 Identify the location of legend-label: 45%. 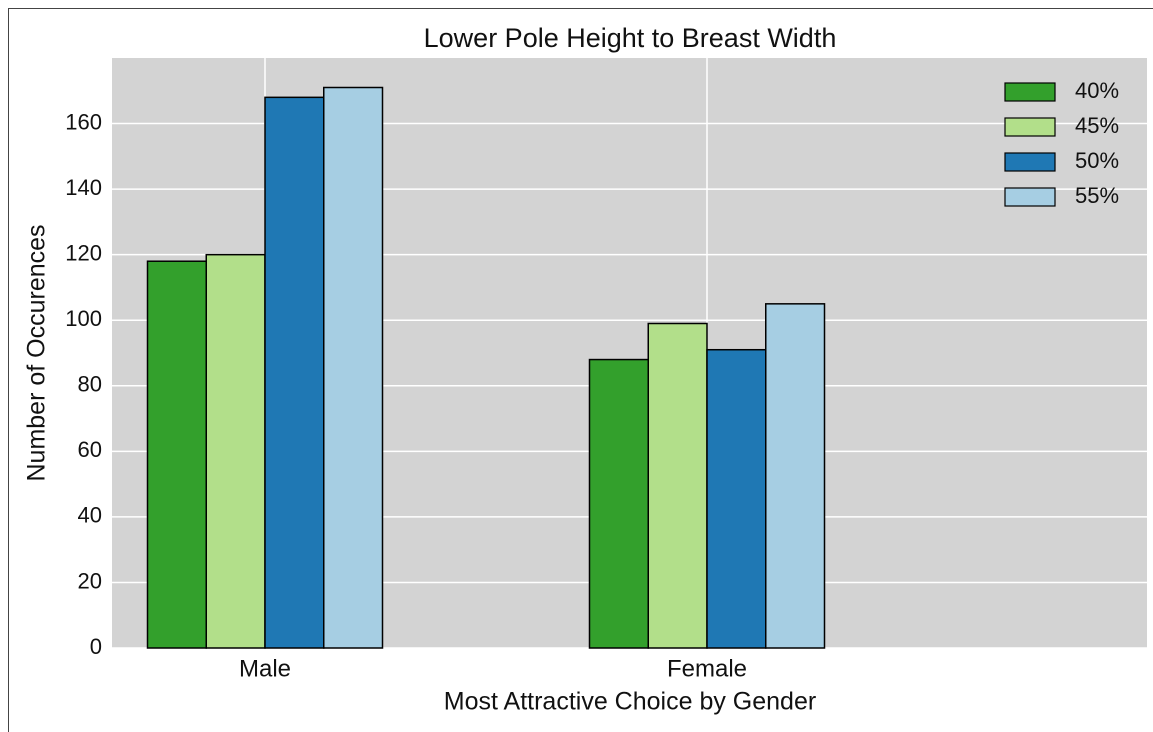
(1097, 125).